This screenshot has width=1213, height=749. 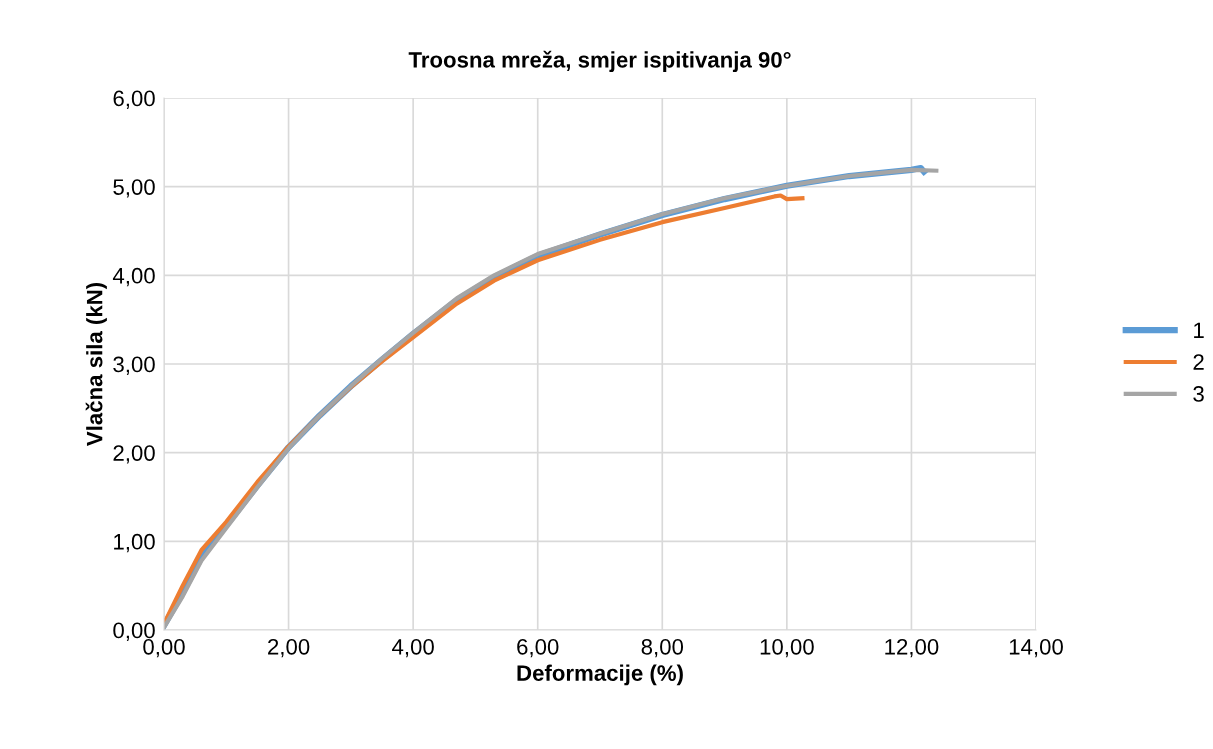 I want to click on x-tick-label: 10,00, so click(x=787, y=648).